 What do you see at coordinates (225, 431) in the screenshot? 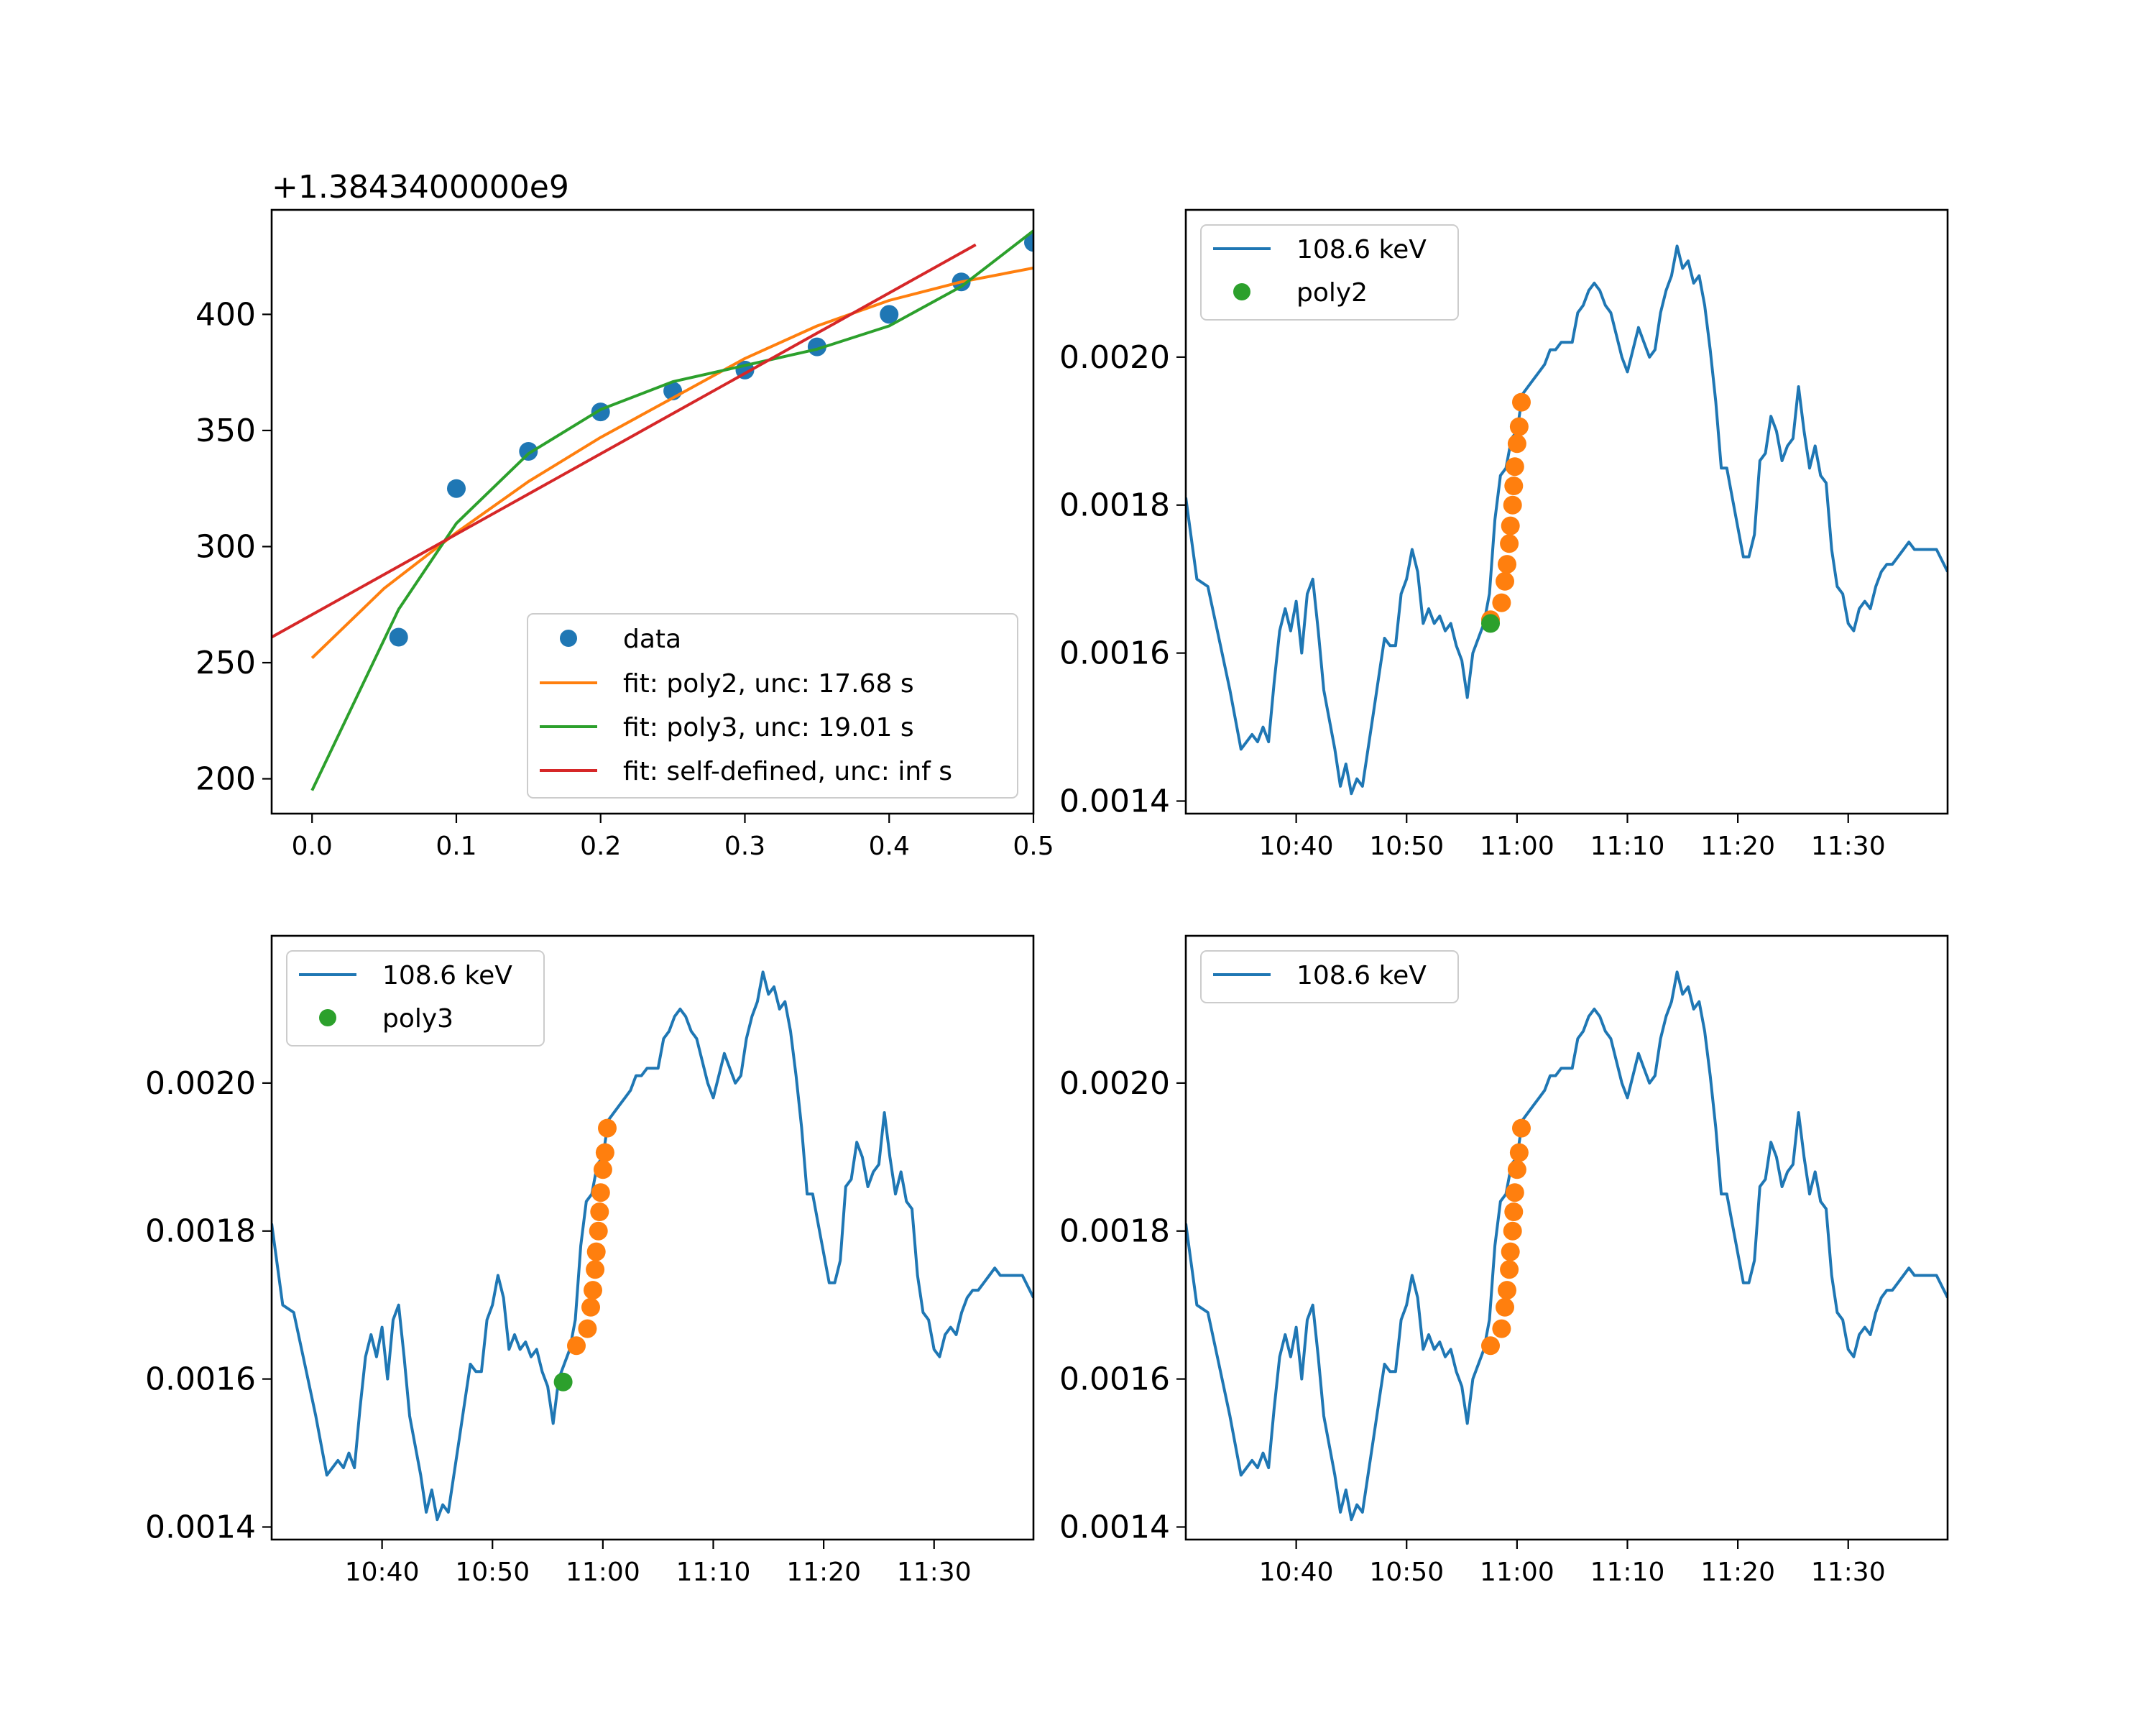
I see `y-tick-label: 350` at bounding box center [225, 431].